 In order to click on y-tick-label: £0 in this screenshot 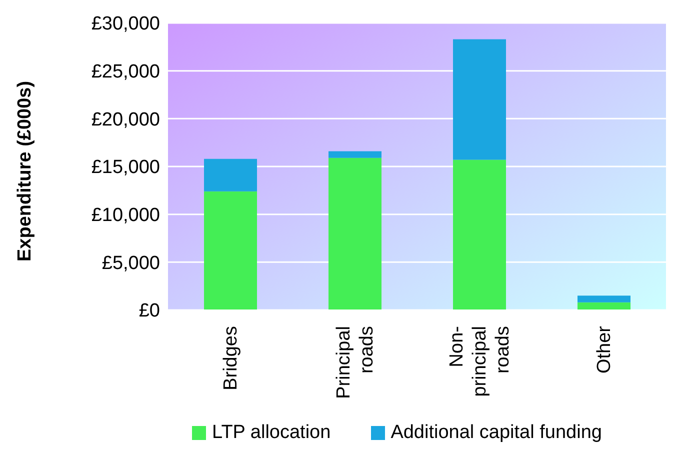, I will do `click(149, 311)`.